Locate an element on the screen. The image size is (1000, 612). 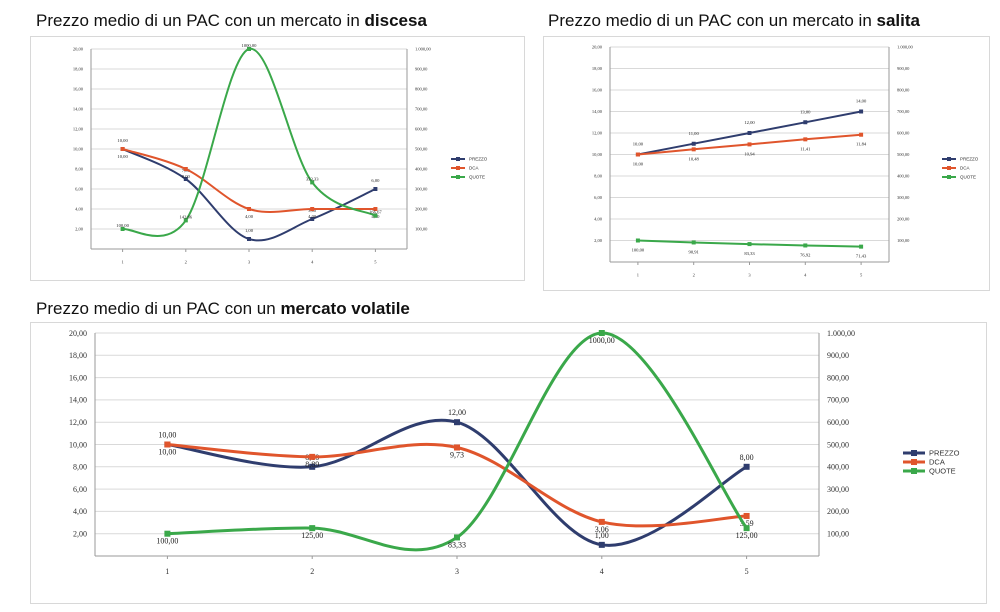
data-label-dca: 8,00 is located at coordinates (186, 177).